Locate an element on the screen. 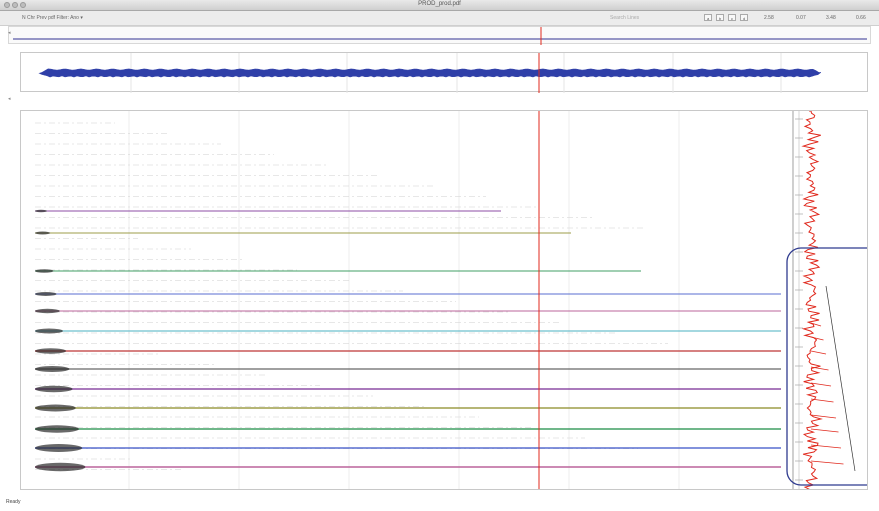 The image size is (879, 511). timeline-scrollbar is located at coordinates (439, 35).